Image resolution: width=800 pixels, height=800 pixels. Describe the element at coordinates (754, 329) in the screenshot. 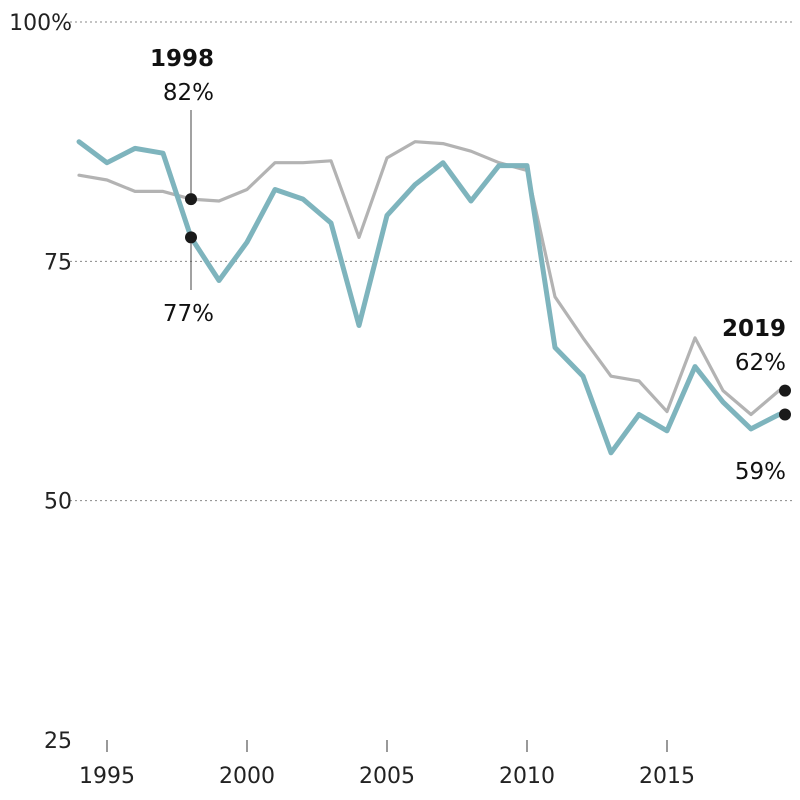

I see `annotation-year: 2019` at that location.